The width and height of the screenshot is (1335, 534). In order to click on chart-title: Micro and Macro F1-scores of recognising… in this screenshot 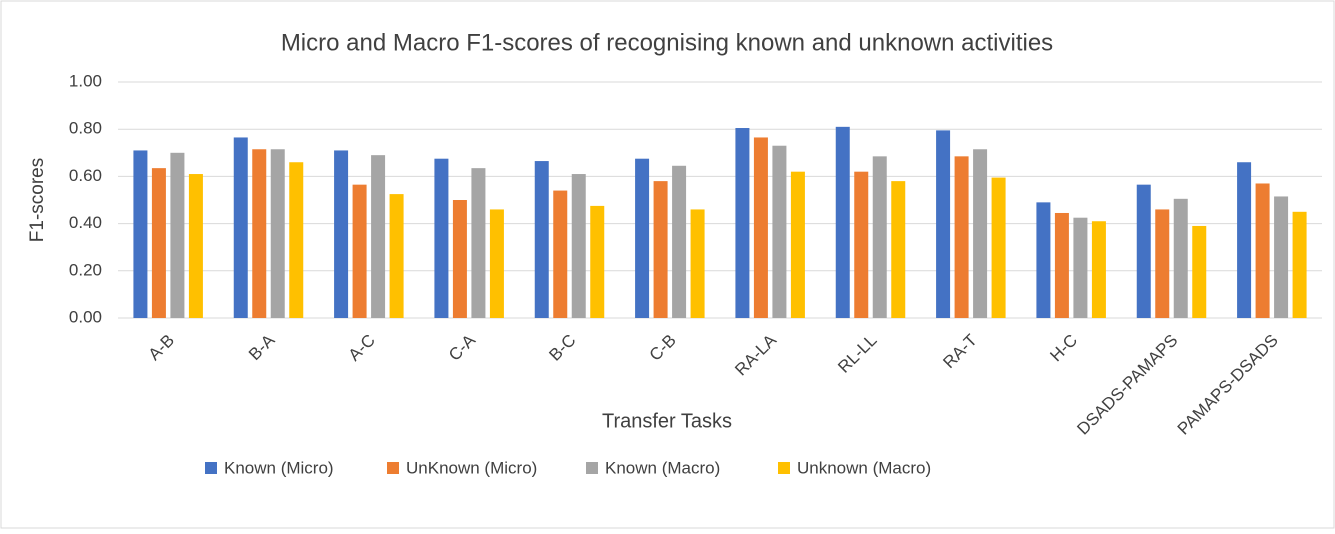, I will do `click(667, 42)`.